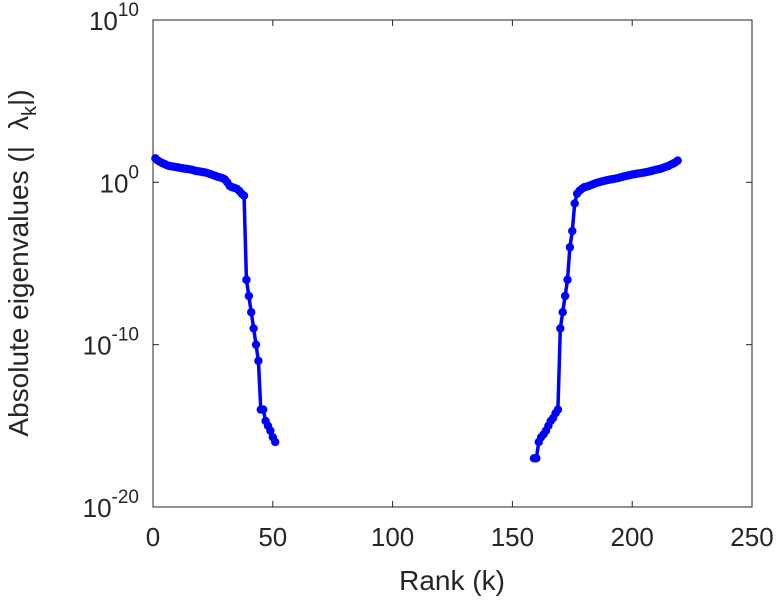 Image resolution: width=783 pixels, height=600 pixels. I want to click on series-line, so click(215, 300).